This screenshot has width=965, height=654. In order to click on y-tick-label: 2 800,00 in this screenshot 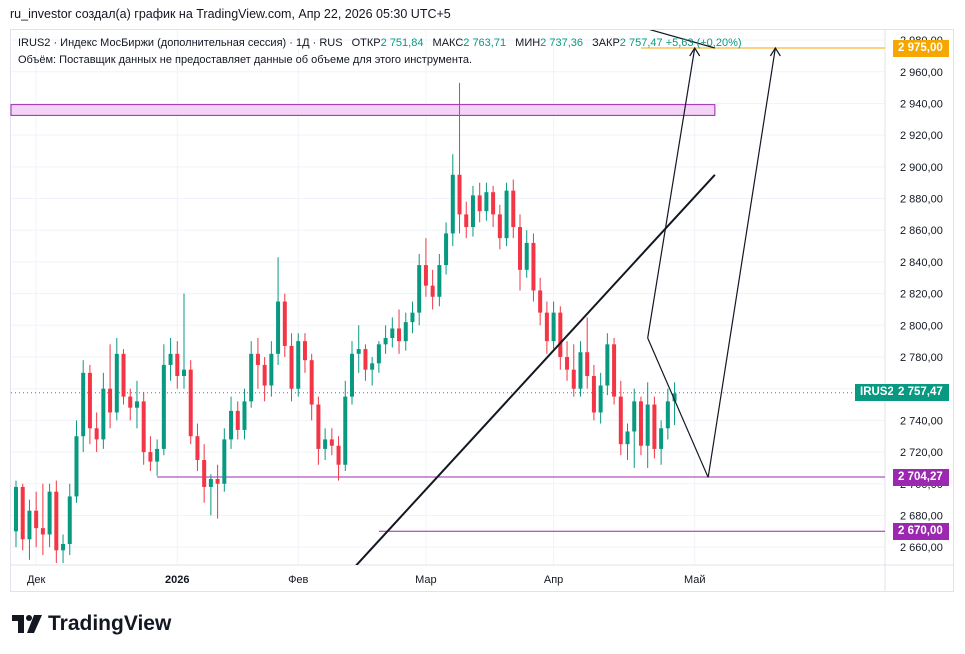, I will do `click(921, 326)`.